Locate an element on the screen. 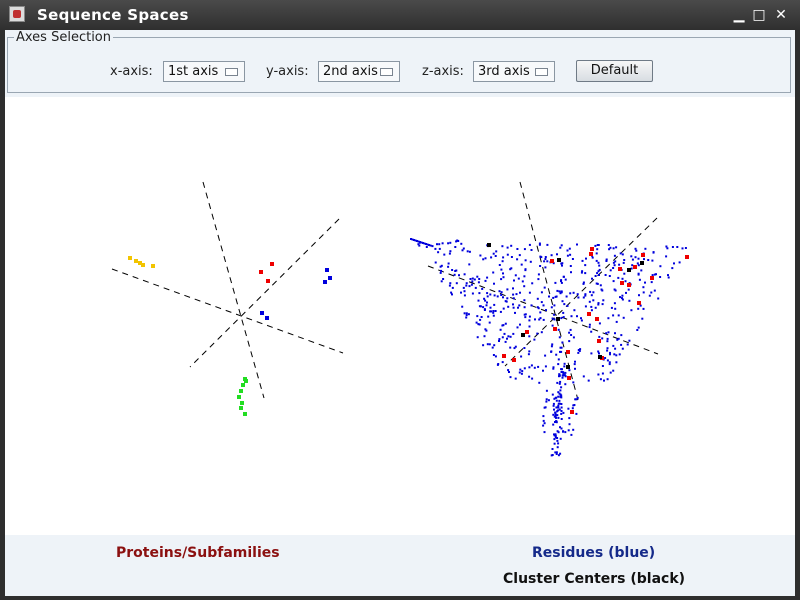 The image size is (800, 600). default-button: Default is located at coordinates (614, 71).